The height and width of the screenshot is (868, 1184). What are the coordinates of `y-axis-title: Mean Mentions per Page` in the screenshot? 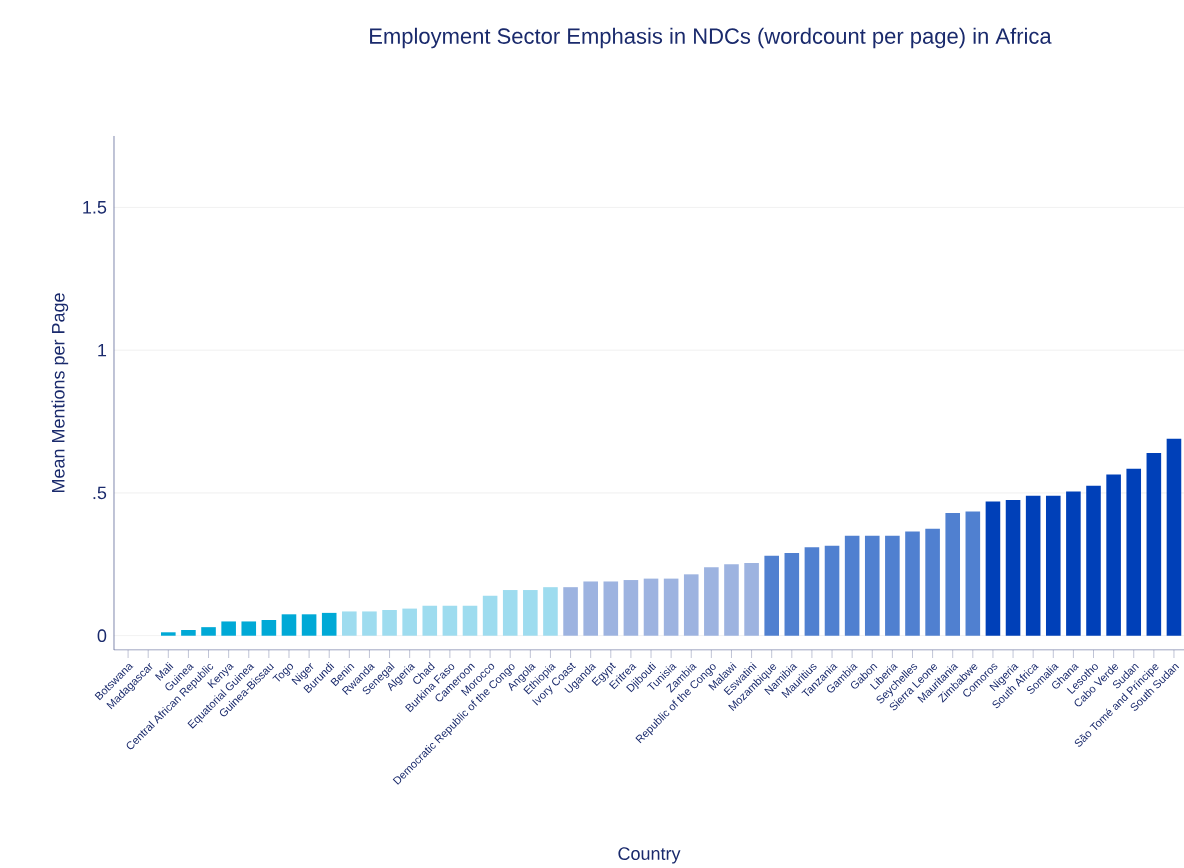 It's located at (60, 393).